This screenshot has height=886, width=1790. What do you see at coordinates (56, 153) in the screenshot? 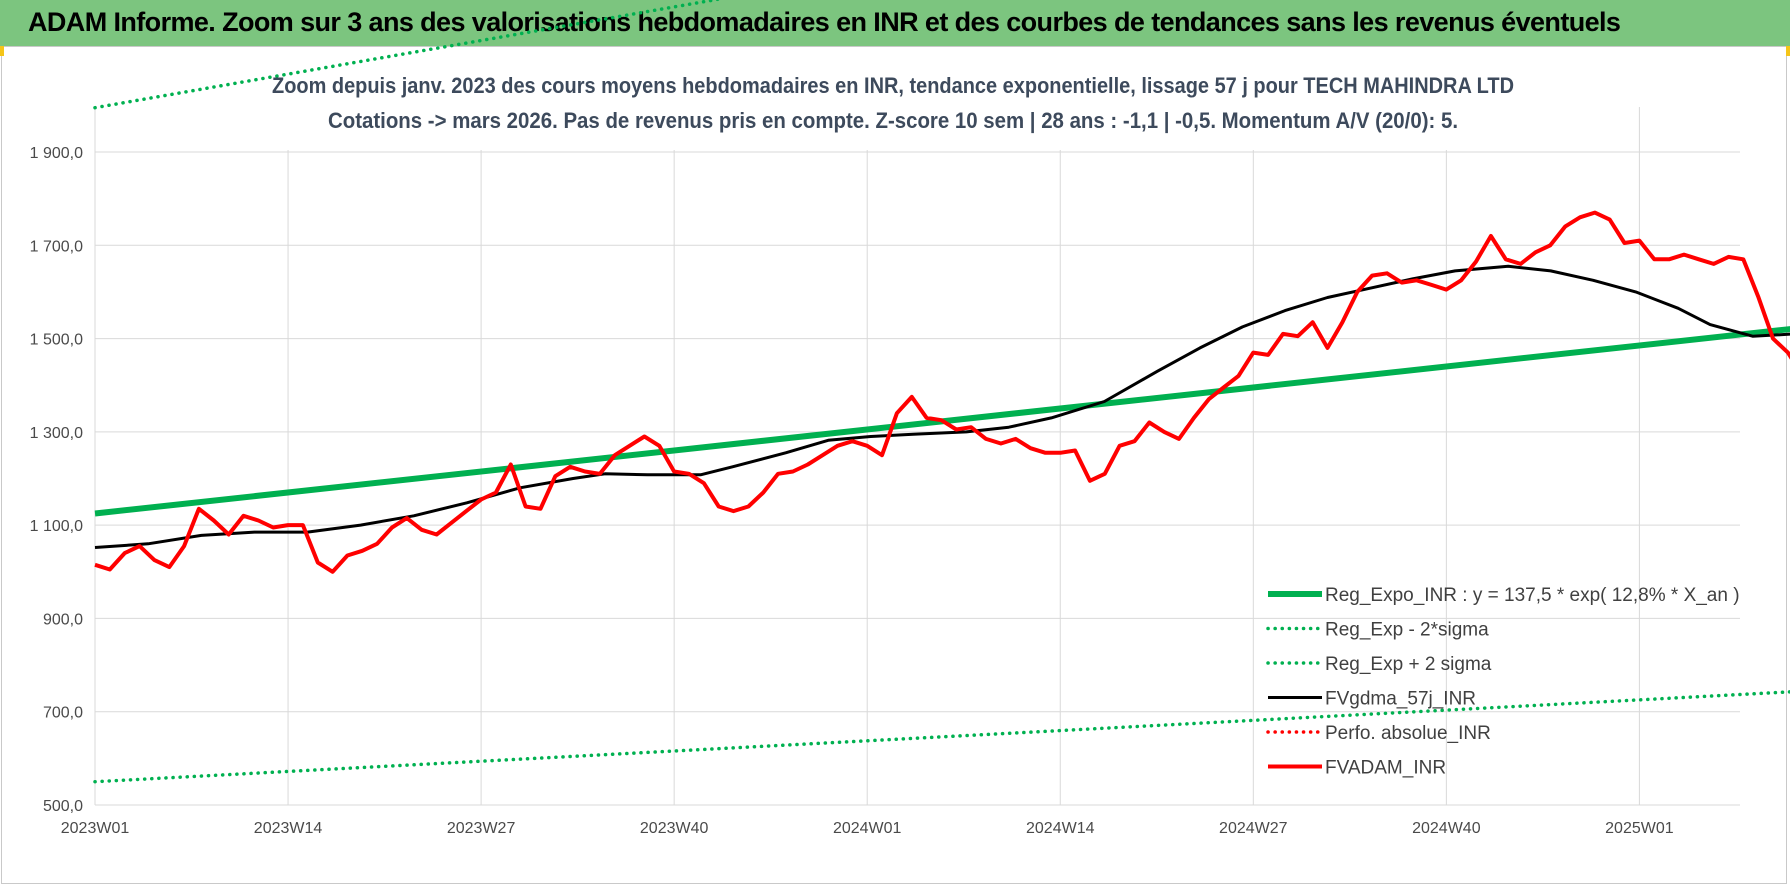
I see `y-tick-label: 1 900,0` at bounding box center [56, 153].